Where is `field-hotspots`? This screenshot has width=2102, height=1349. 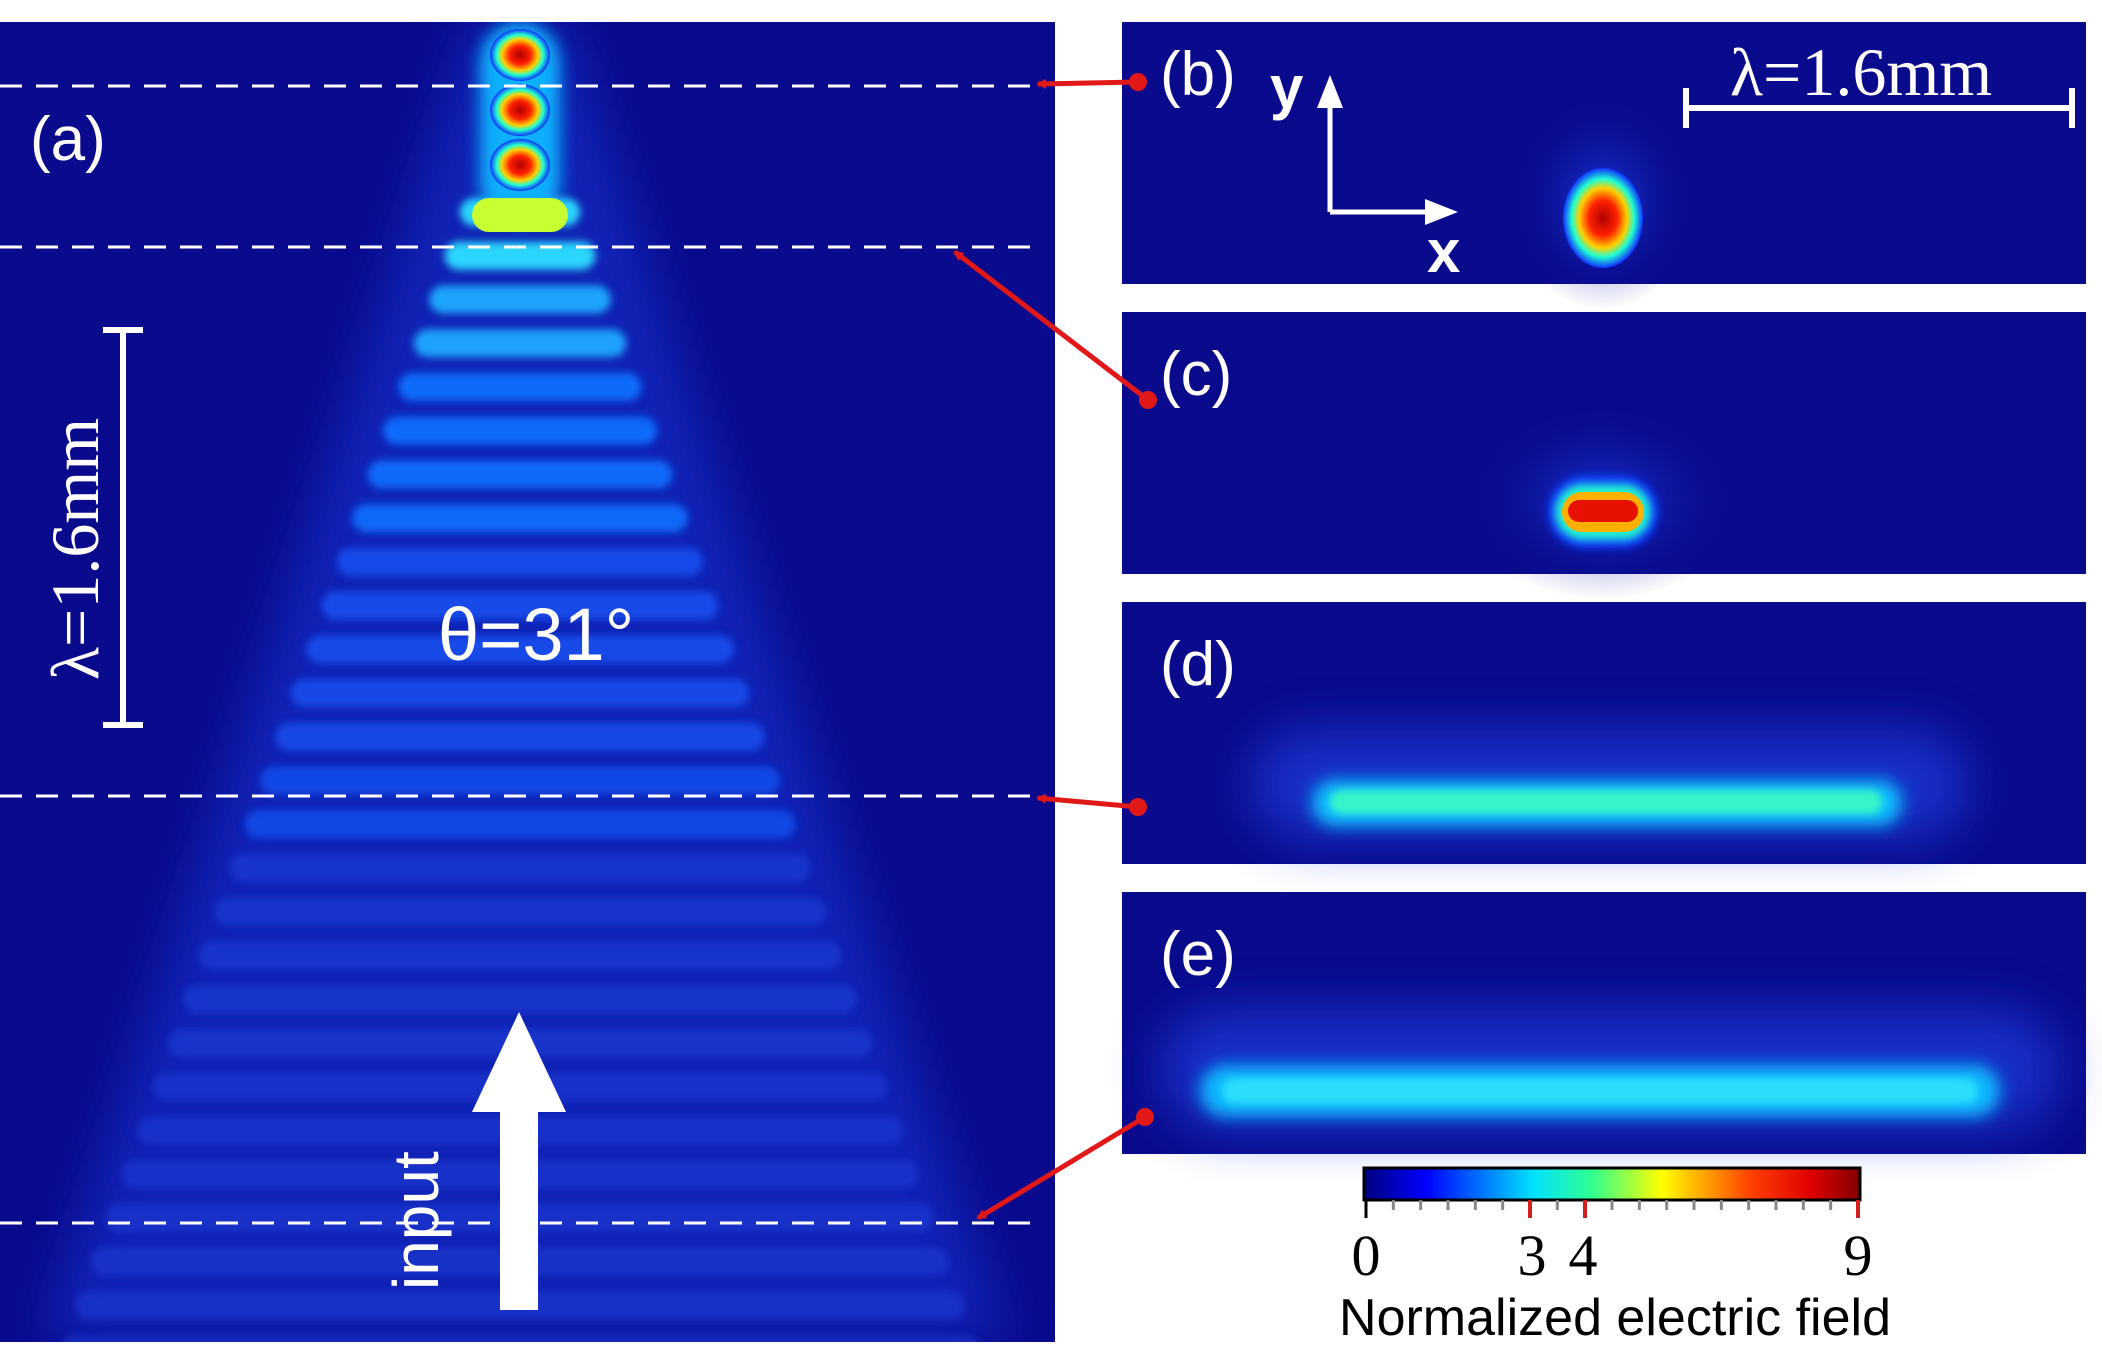
field-hotspots is located at coordinates (520, 127).